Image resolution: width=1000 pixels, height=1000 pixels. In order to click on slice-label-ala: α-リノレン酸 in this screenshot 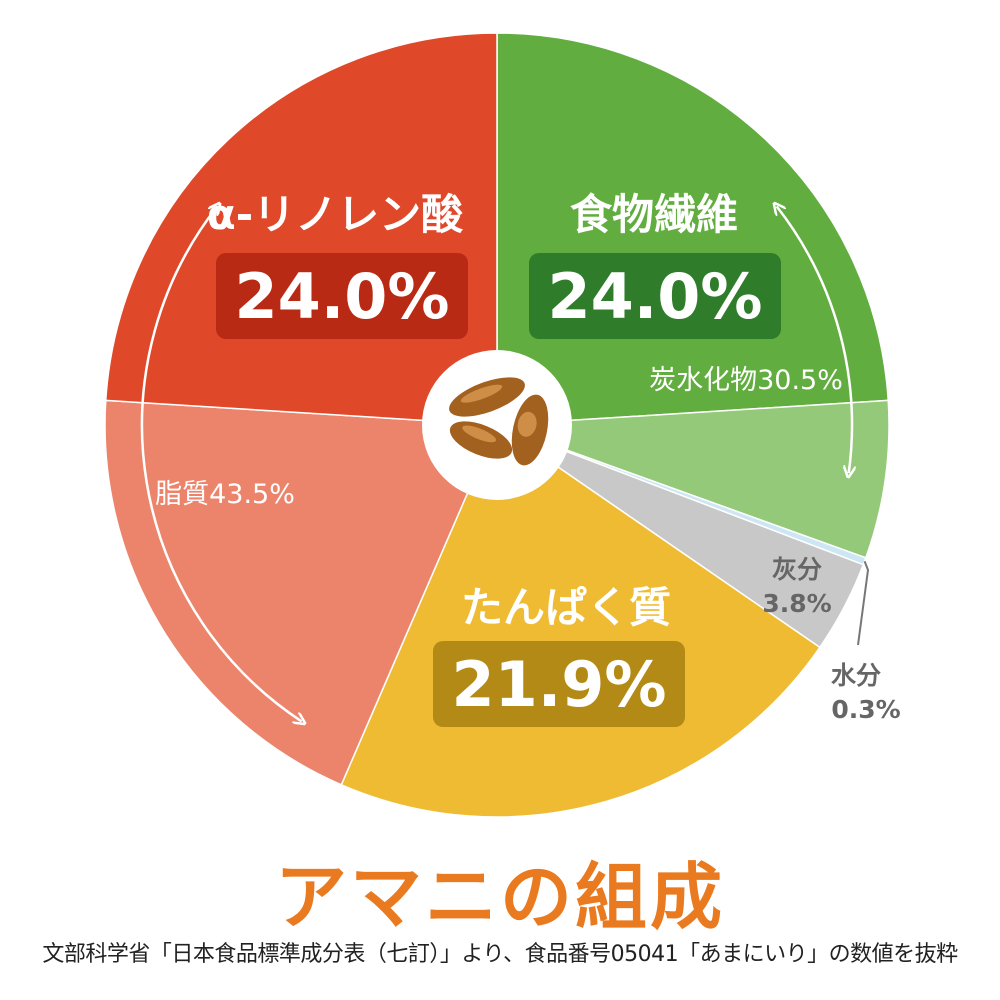, I will do `click(335, 214)`.